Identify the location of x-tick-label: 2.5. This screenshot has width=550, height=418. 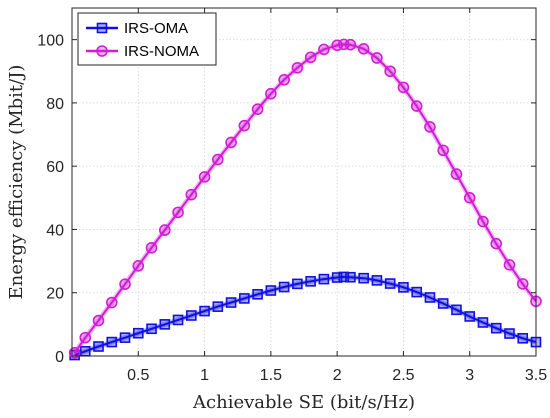
(403, 375).